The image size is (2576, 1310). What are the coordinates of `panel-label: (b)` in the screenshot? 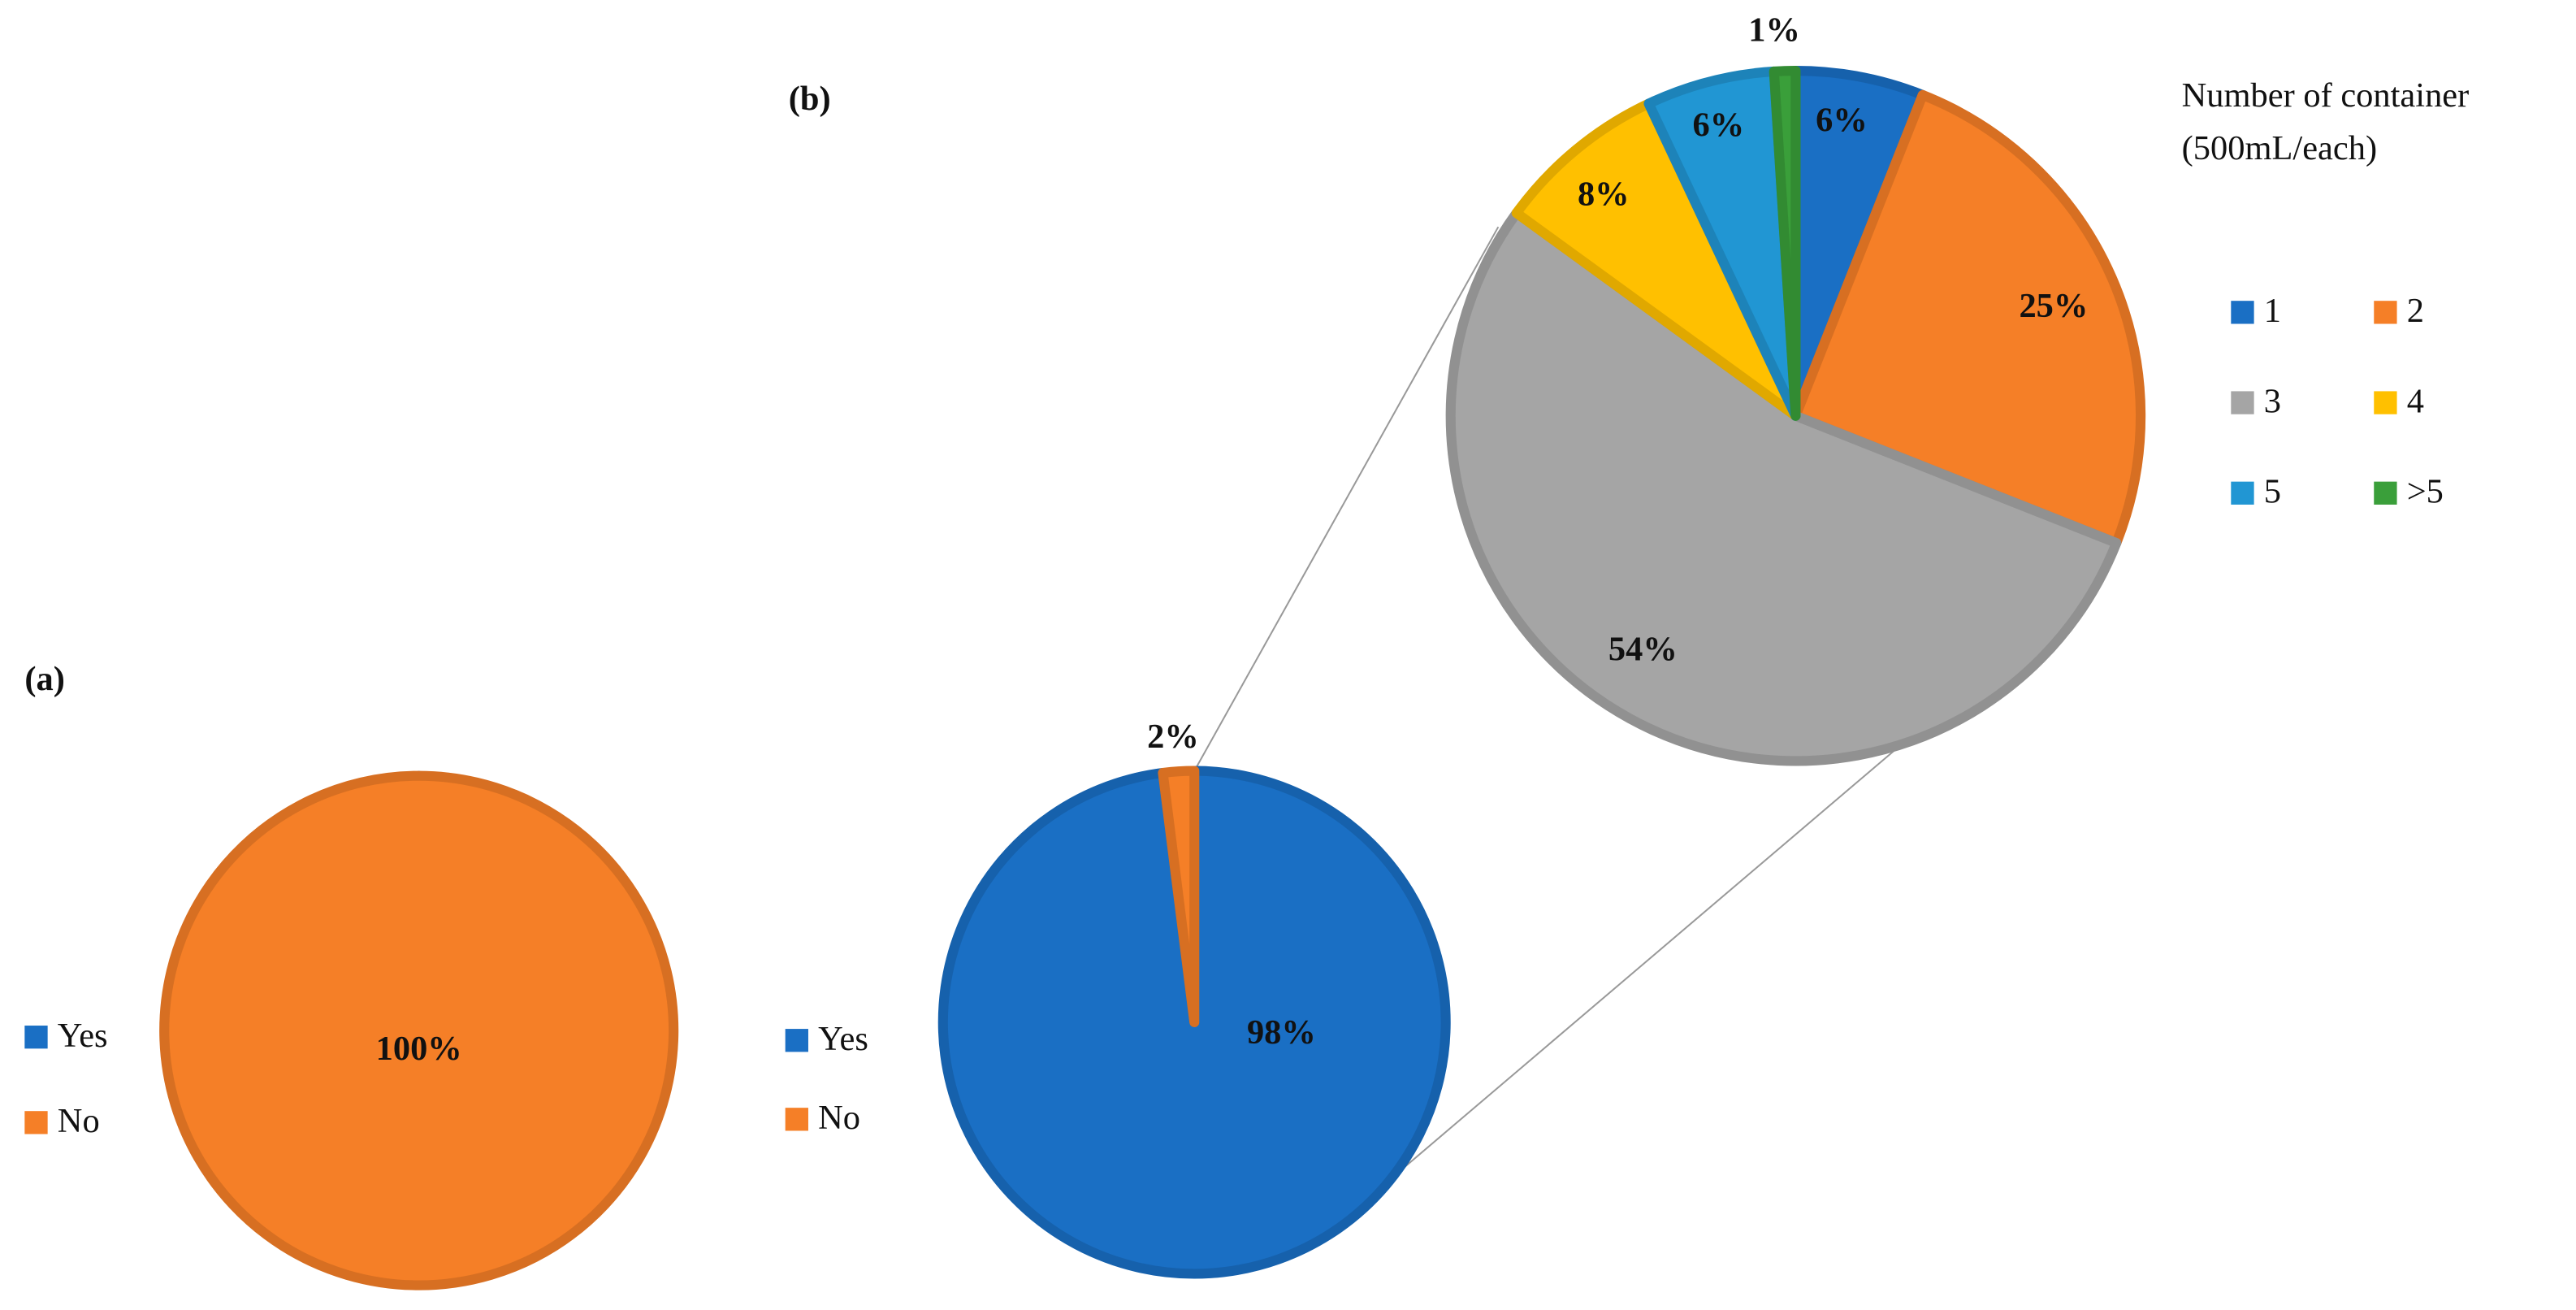 It's located at (810, 99).